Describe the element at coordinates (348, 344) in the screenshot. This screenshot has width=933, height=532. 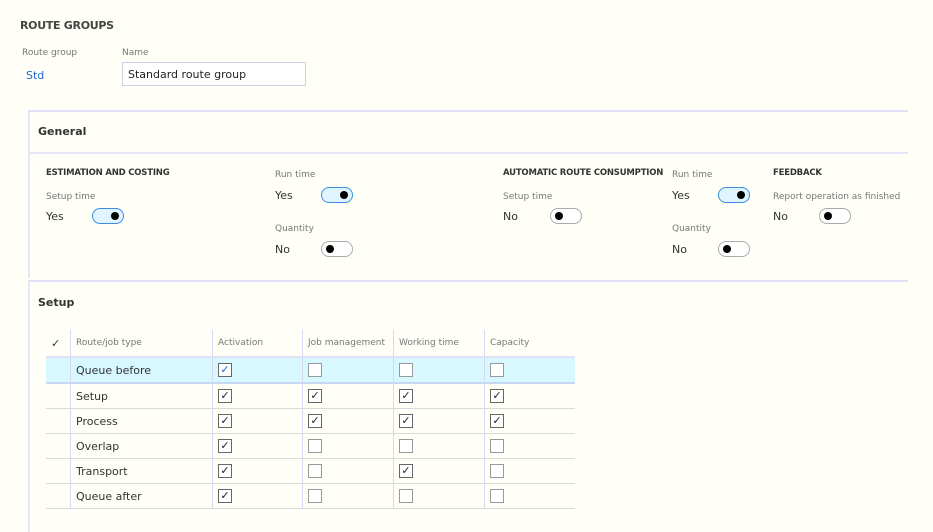
I see `column-header: Job management` at that location.